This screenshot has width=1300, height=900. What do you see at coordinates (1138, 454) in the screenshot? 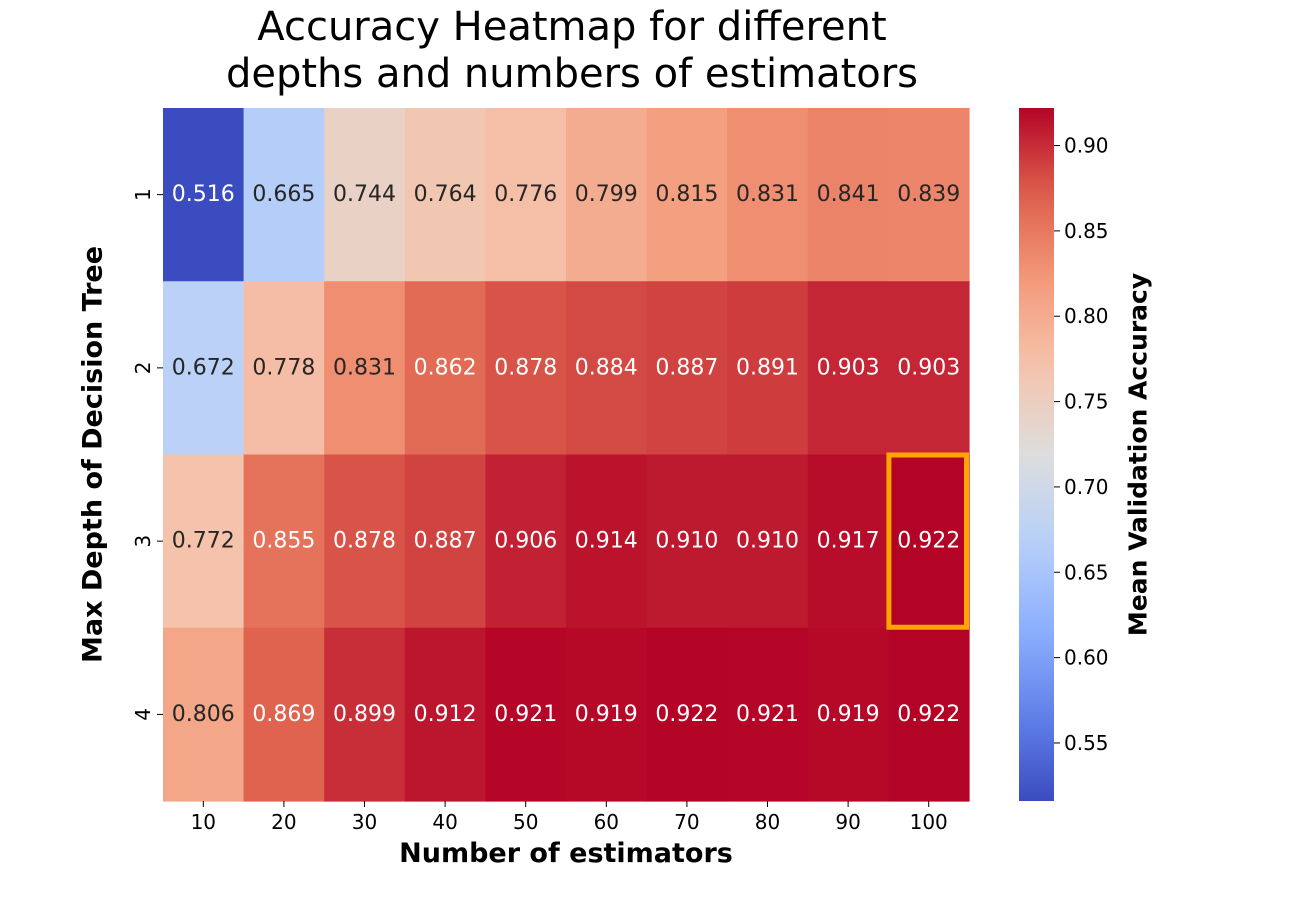
I see `colorbar-label: Mean Validation Accuracy` at bounding box center [1138, 454].